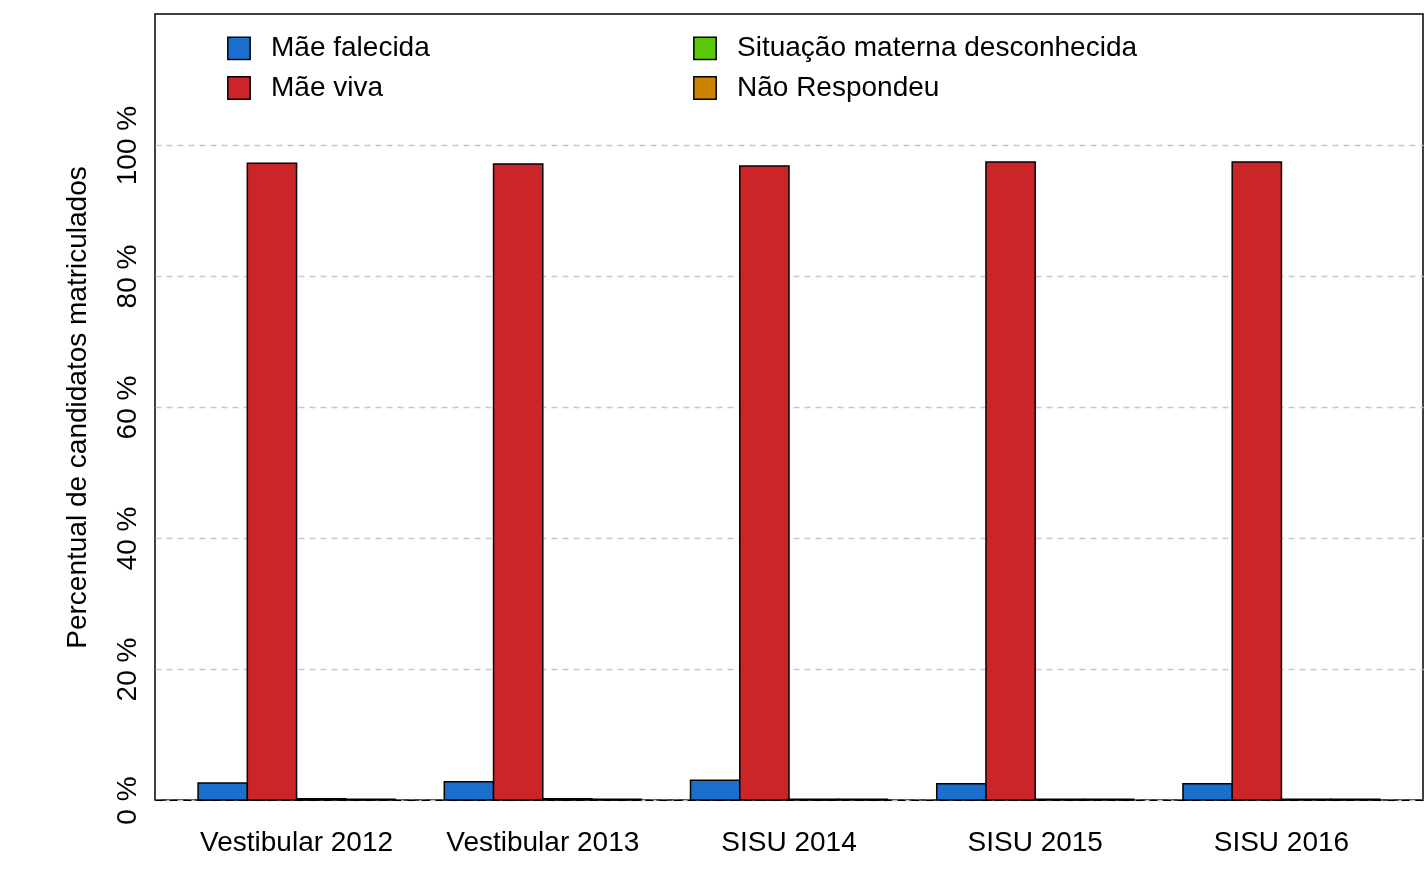  Describe the element at coordinates (126, 145) in the screenshot. I see `y-tick-label: 100 %` at that location.